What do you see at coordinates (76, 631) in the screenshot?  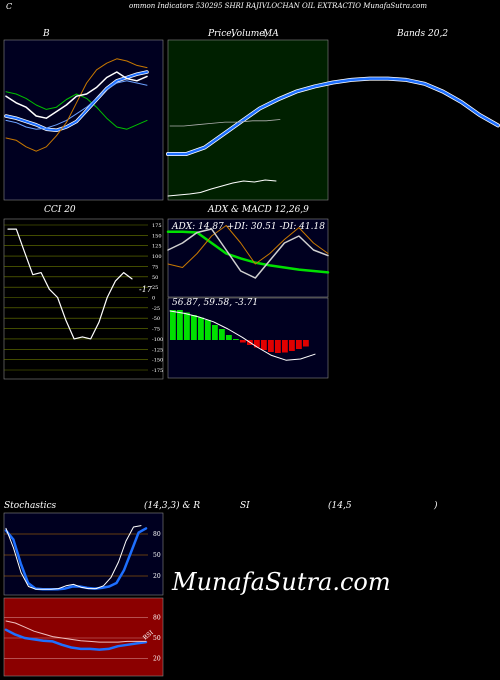 I see `rsi-ma-line` at bounding box center [76, 631].